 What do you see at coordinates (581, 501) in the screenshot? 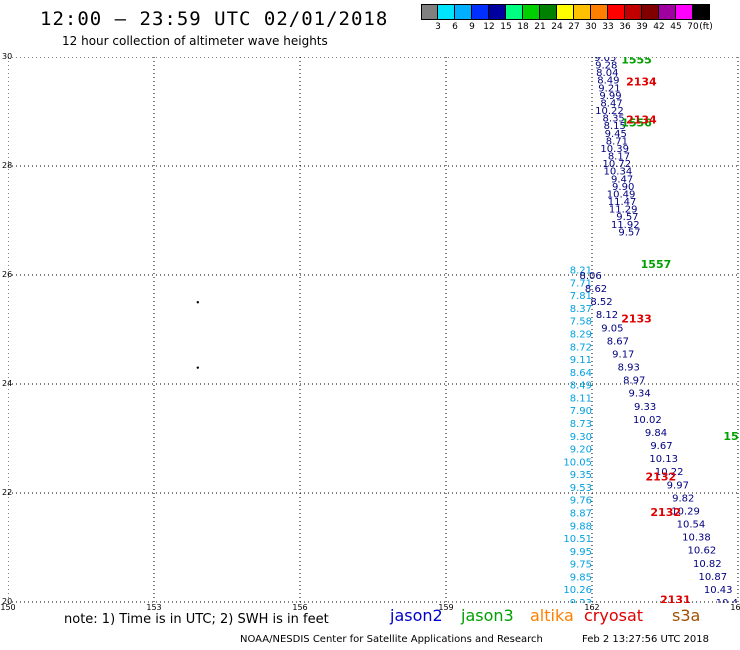
I see `wave-height-label: 9.76` at bounding box center [581, 501].